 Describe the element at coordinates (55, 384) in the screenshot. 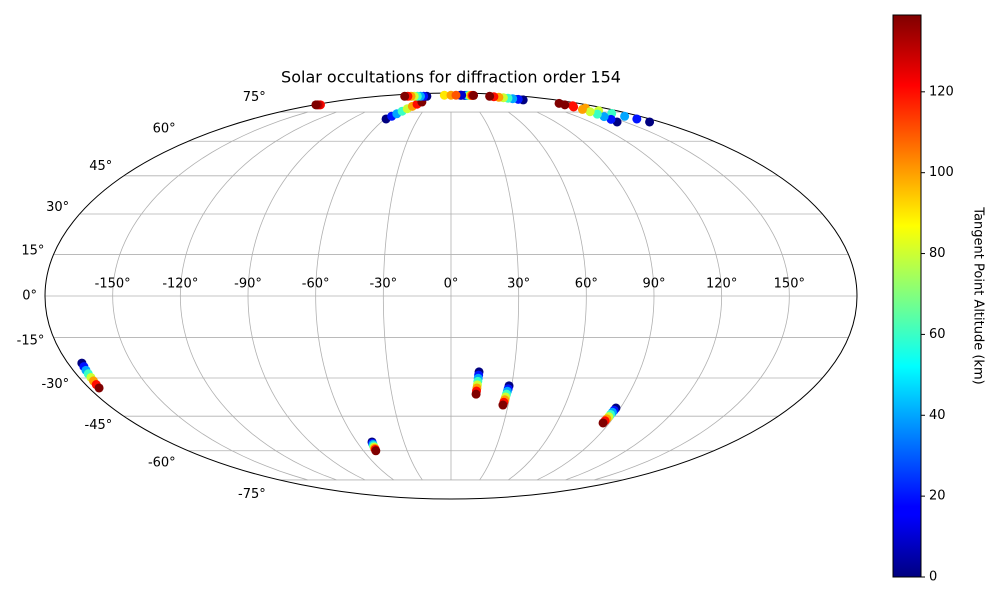

I see `lat-tick-label: -30°` at that location.